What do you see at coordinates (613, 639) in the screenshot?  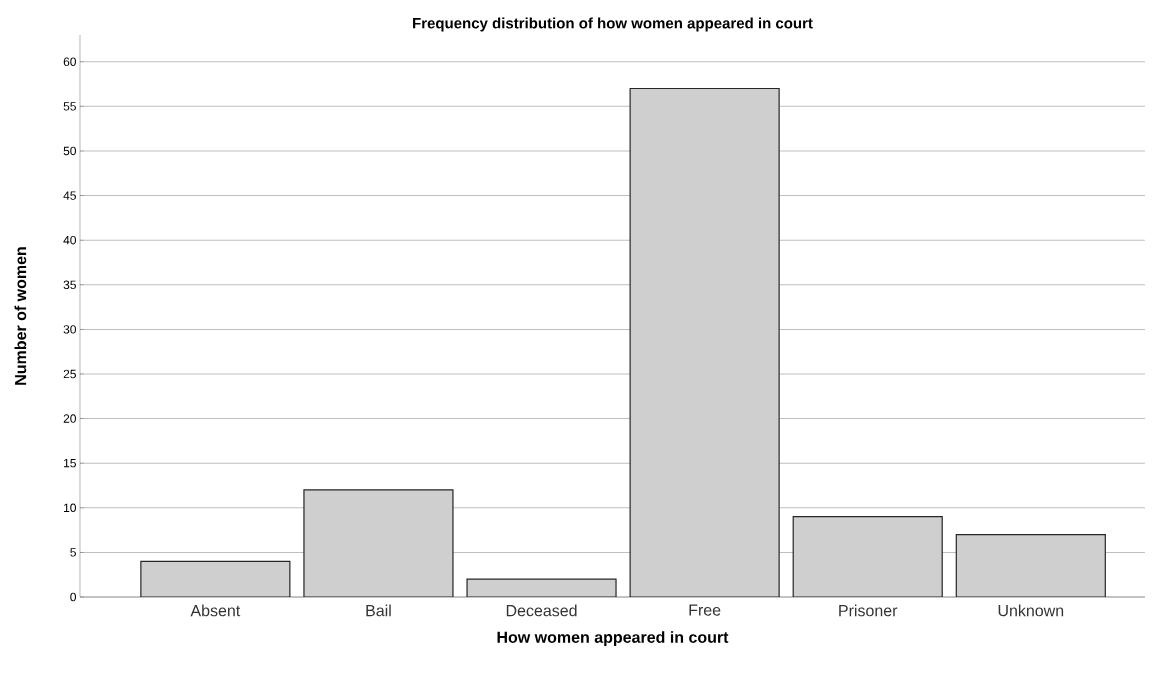 I see `x-axis-title: How women appeared in court` at bounding box center [613, 639].